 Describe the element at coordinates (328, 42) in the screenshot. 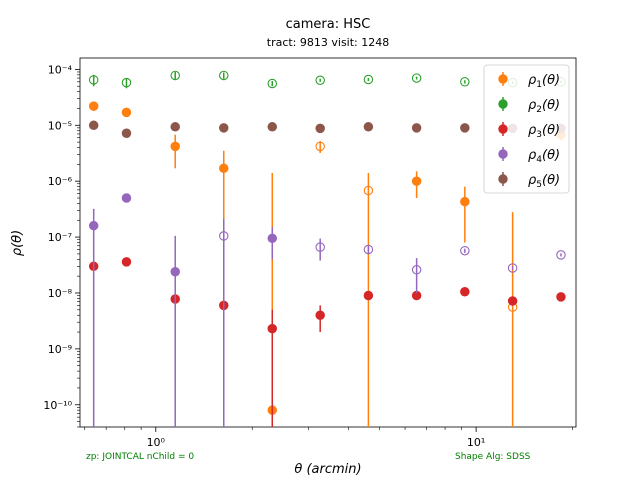

I see `chart-subtitle: tract: 9813 visit: 1248` at that location.